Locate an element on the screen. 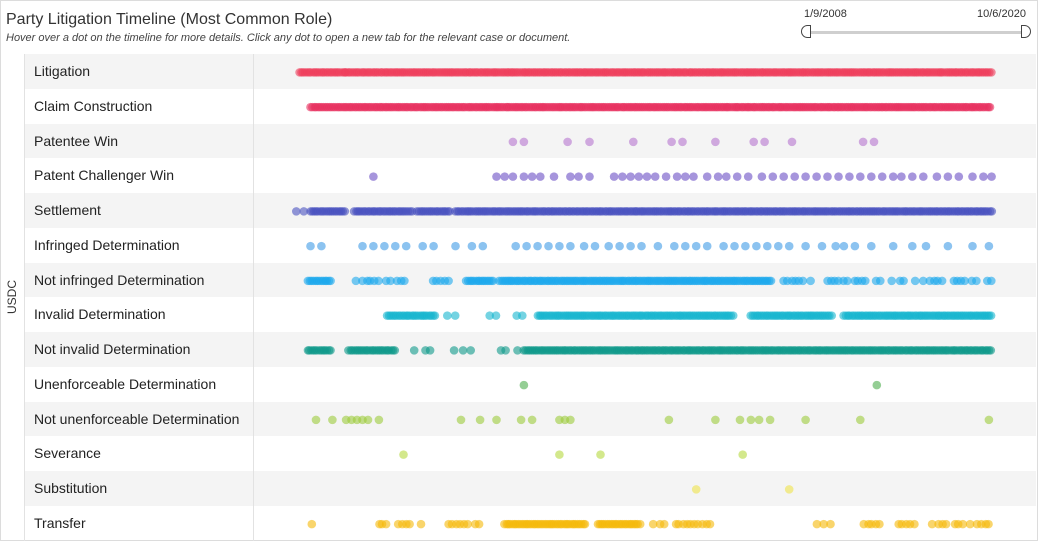  date-range-slider-track is located at coordinates (917, 32).